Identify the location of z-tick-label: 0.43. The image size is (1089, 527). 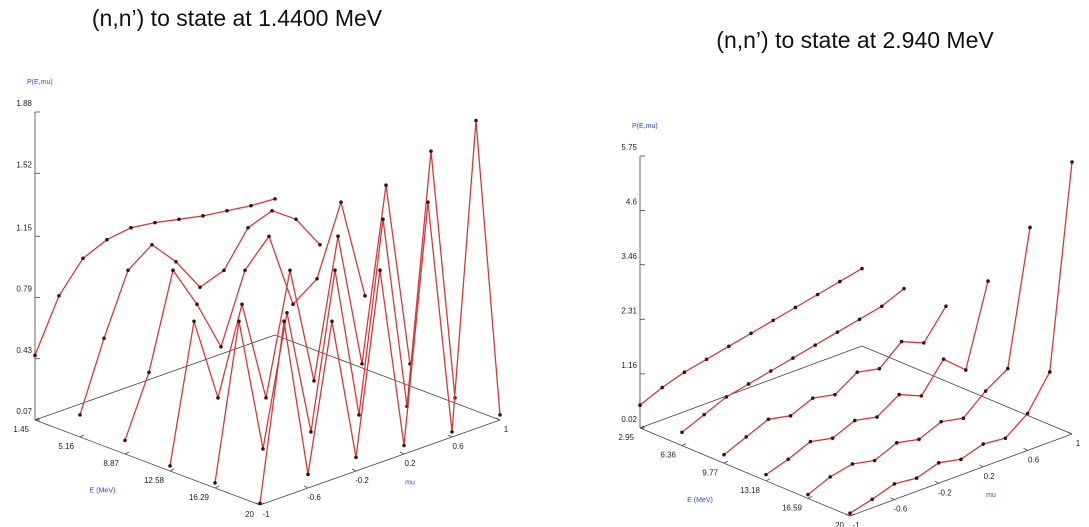
(24, 350).